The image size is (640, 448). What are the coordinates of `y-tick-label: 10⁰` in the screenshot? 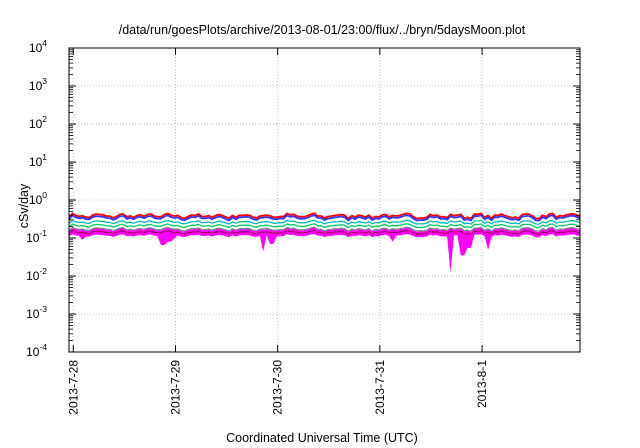 It's located at (38, 198).